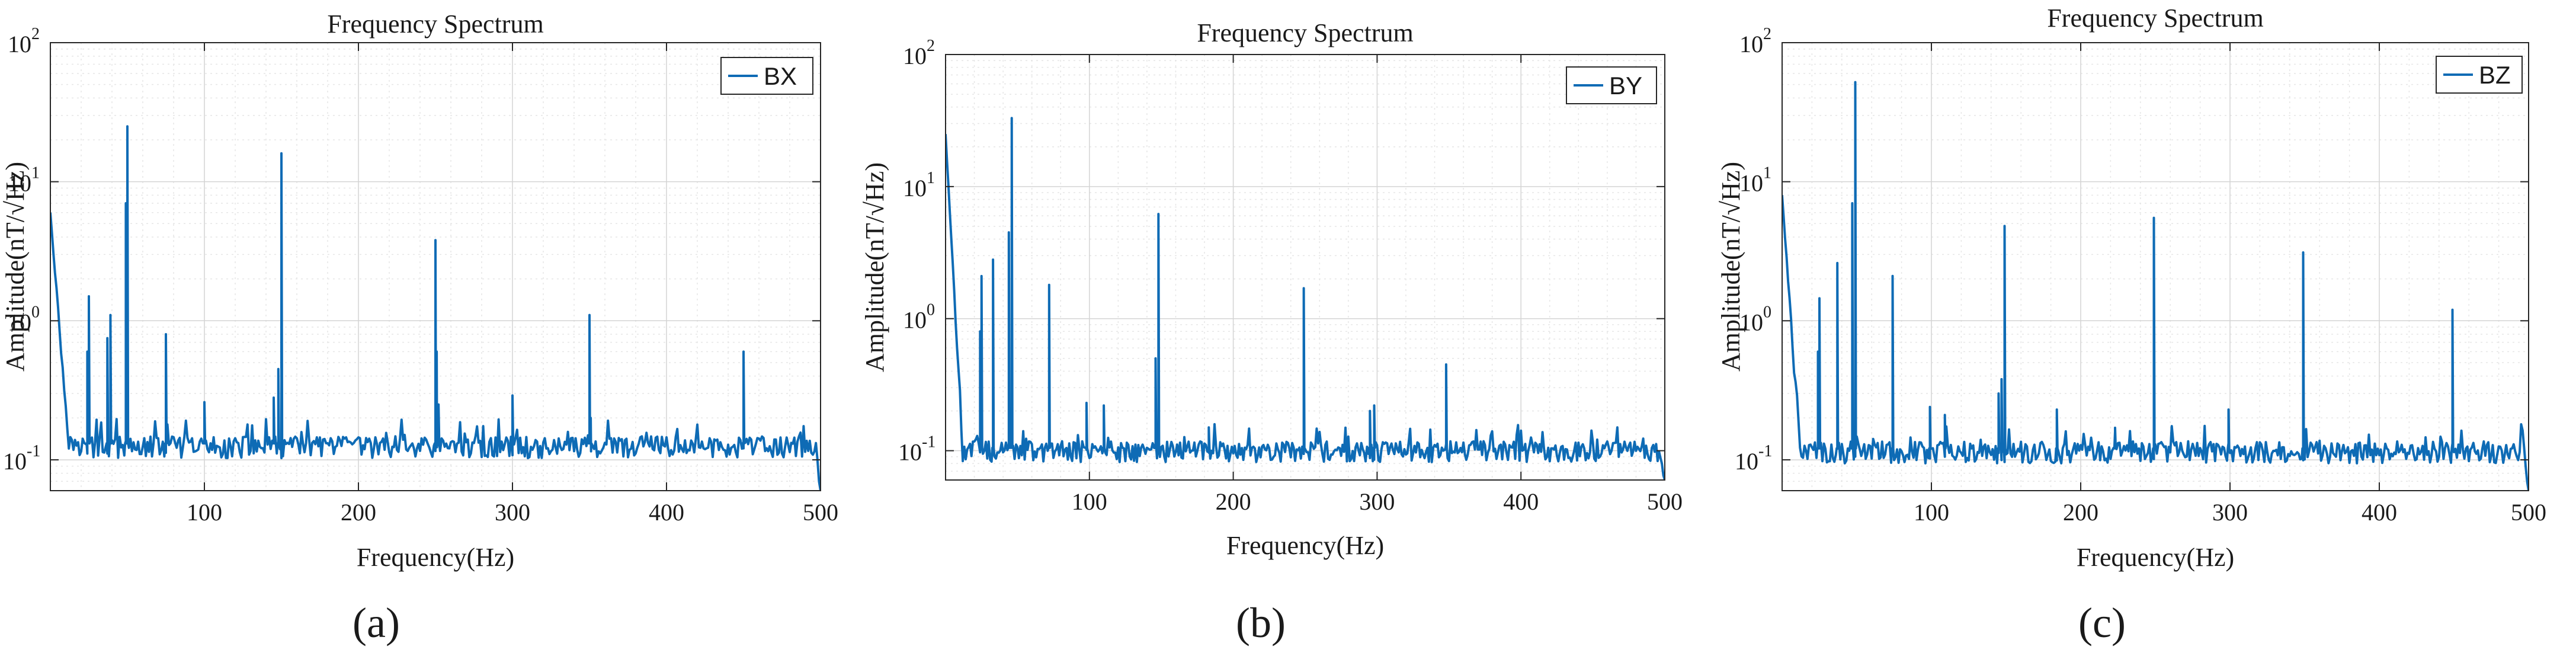 This screenshot has width=2576, height=656. Describe the element at coordinates (204, 512) in the screenshot. I see `chart-a-x-tick-label: 100` at that location.